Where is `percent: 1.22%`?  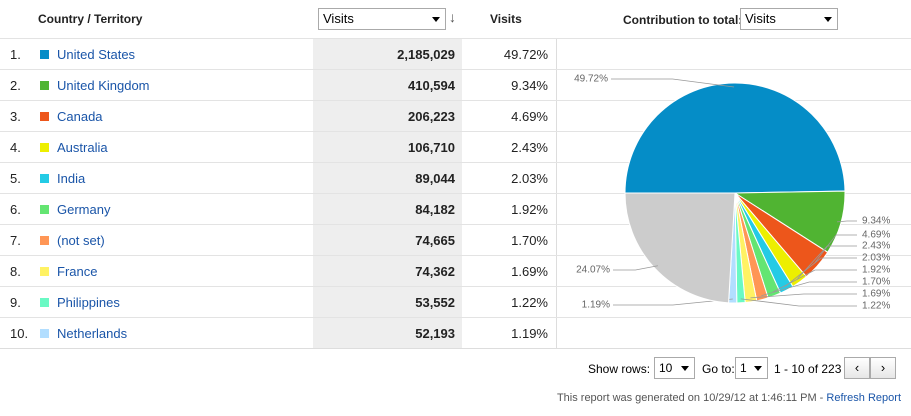
percent: 1.22% is located at coordinates (529, 302).